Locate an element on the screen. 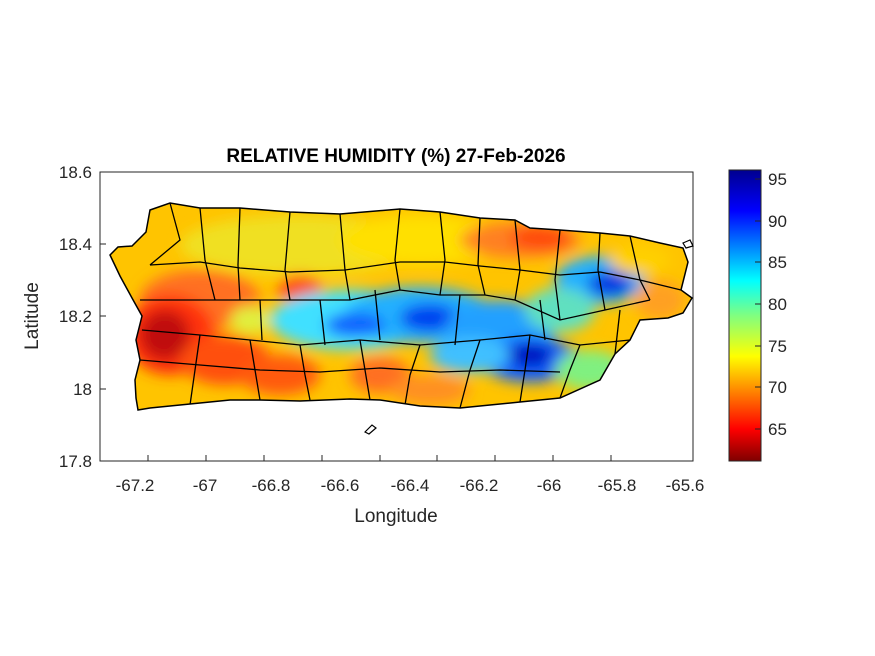 The image size is (875, 656). y-tick-labels: 18.6 18.4 18.2 18 17.8 is located at coordinates (75, 317).